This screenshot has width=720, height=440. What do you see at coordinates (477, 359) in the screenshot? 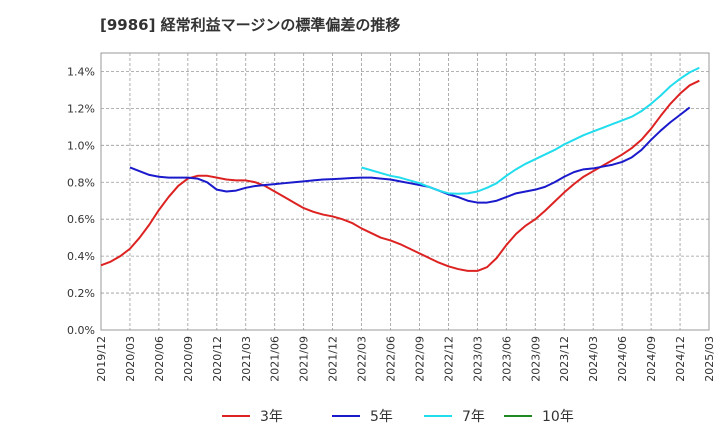
I see `x-tick-label: 2023/03` at bounding box center [477, 359].